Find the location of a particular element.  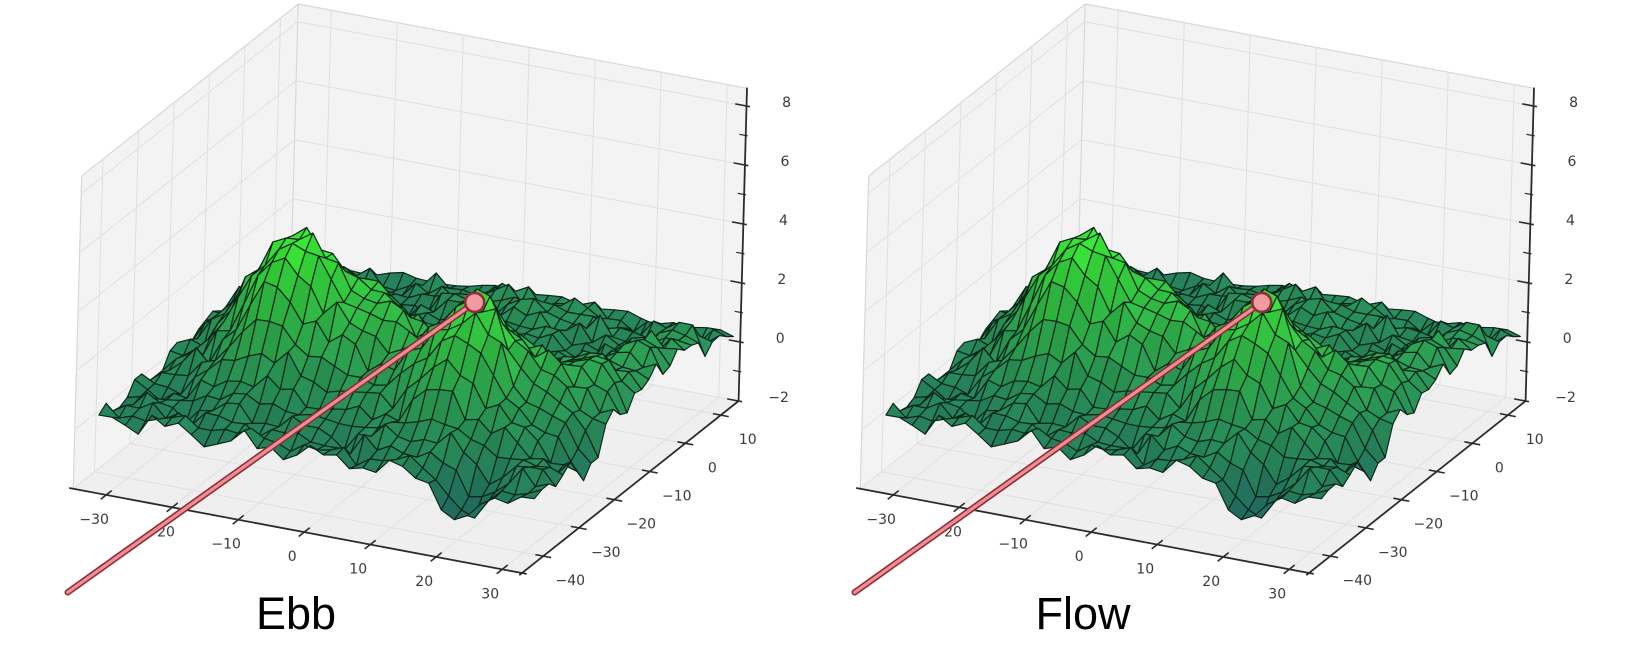

x-tick-label: −10 is located at coordinates (1013, 545).